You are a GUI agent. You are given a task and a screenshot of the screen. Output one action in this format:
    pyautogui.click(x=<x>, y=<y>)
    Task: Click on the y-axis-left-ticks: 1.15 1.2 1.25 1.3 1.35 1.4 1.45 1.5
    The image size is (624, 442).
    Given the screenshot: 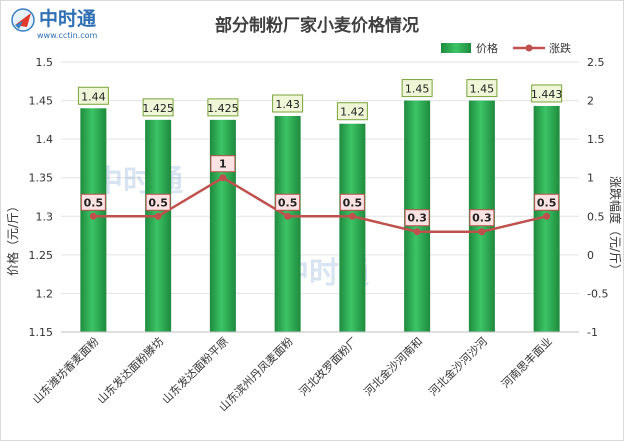 What is the action you would take?
    pyautogui.click(x=41, y=197)
    